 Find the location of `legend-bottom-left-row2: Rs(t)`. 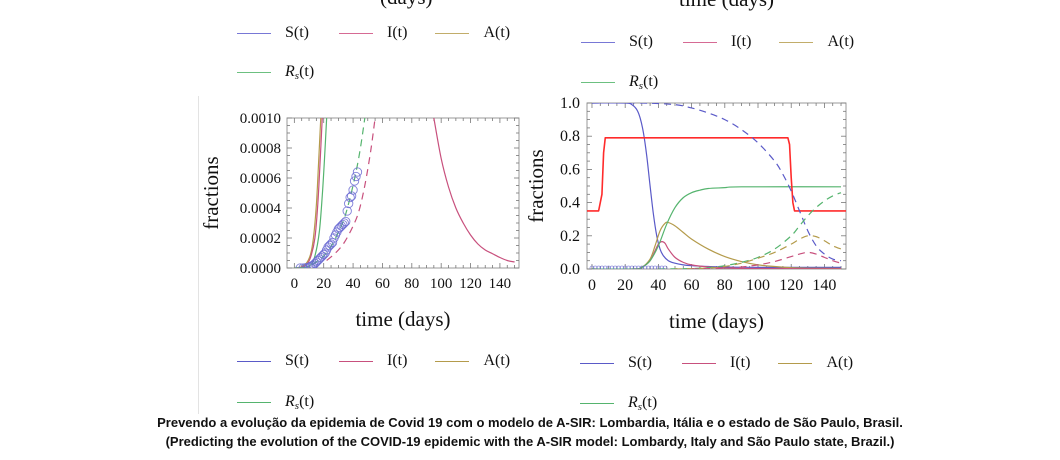

legend-bottom-left-row2: Rs(t) is located at coordinates (287, 402).